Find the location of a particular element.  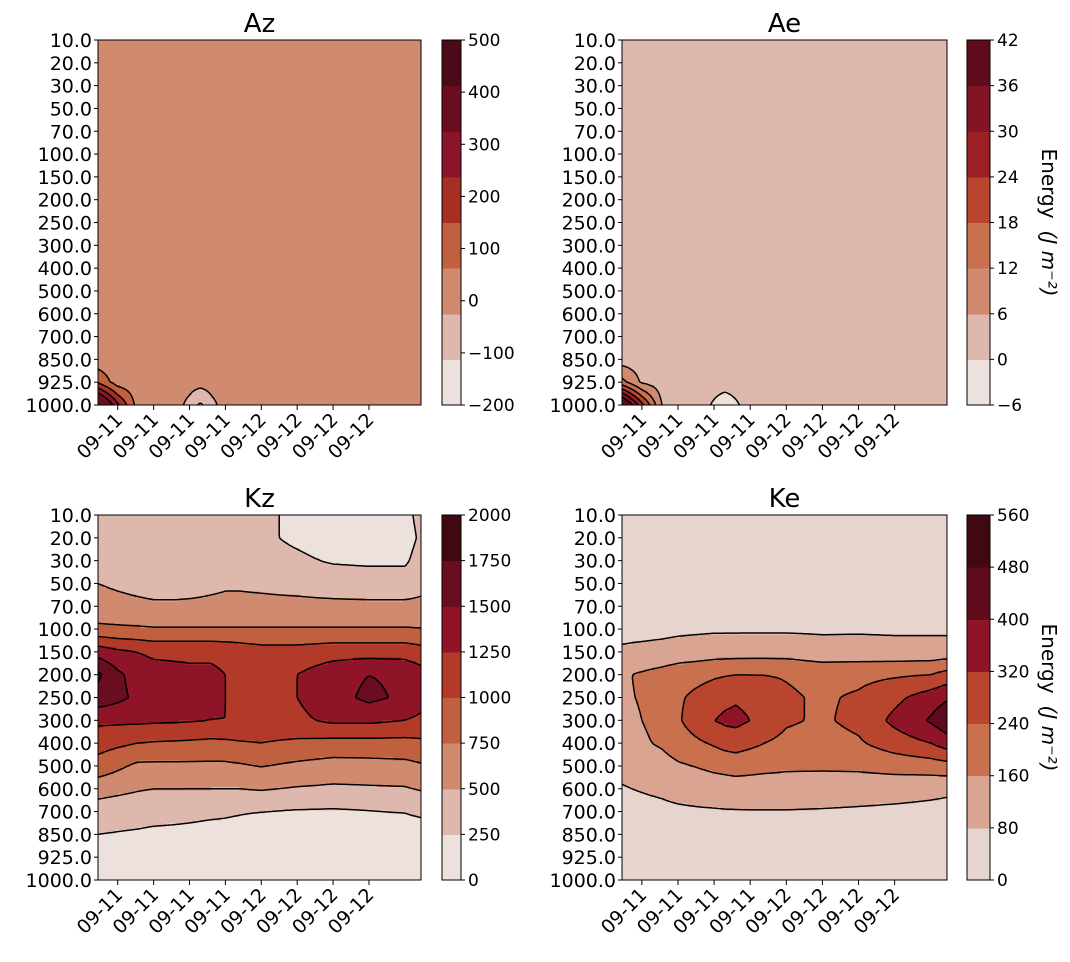

colorbar-tick-label: 12 is located at coordinates (1008, 269).